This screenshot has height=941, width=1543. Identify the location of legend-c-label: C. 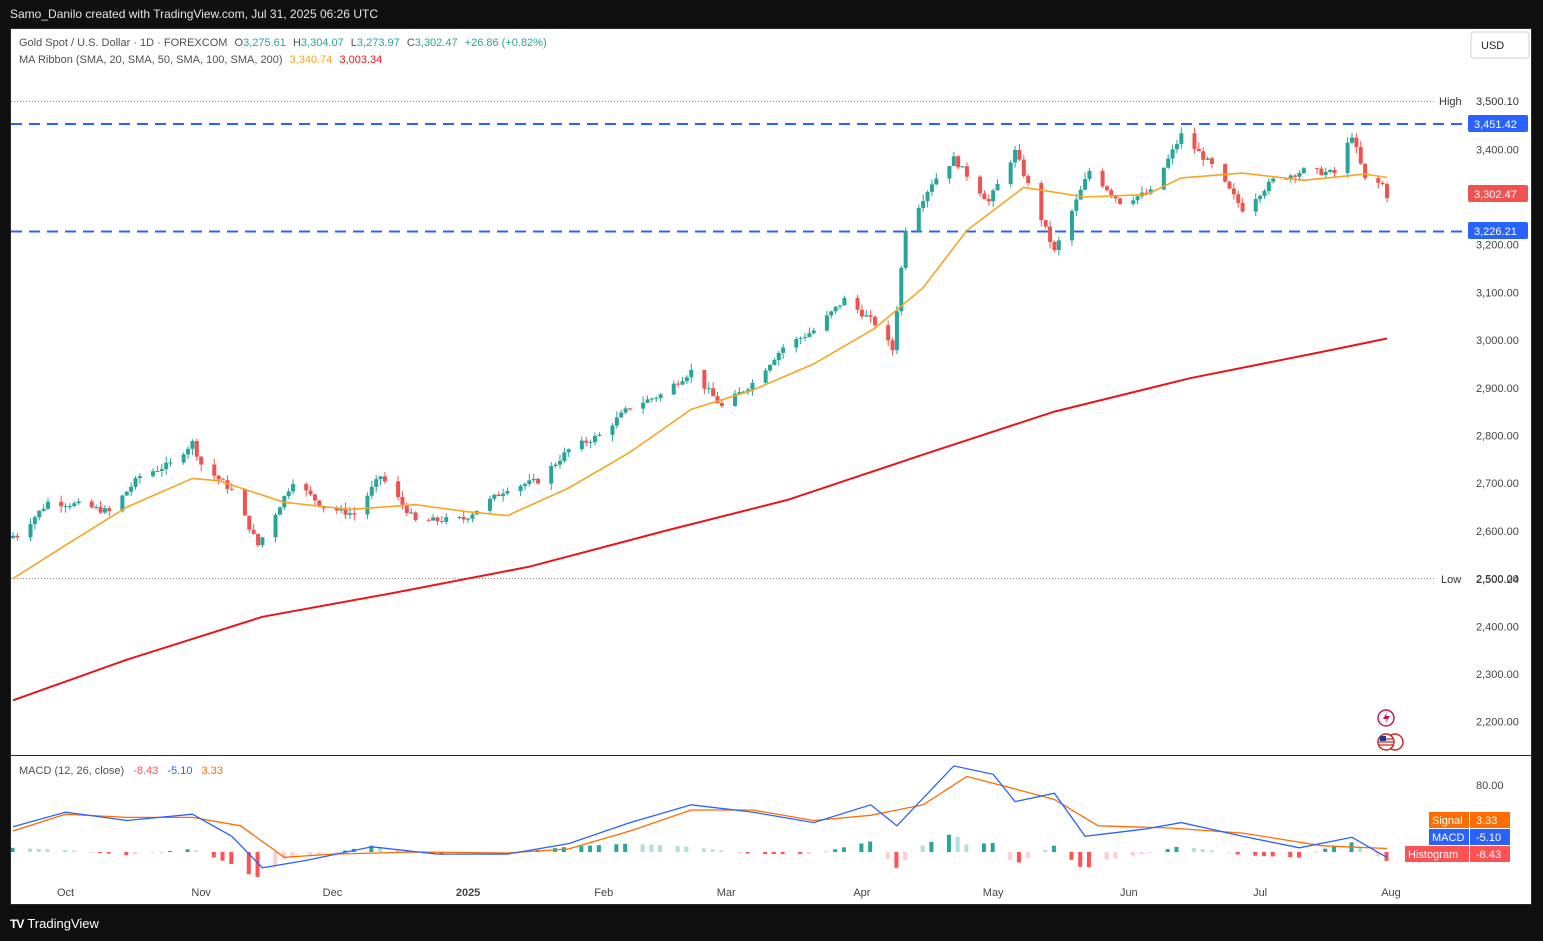
(411, 43).